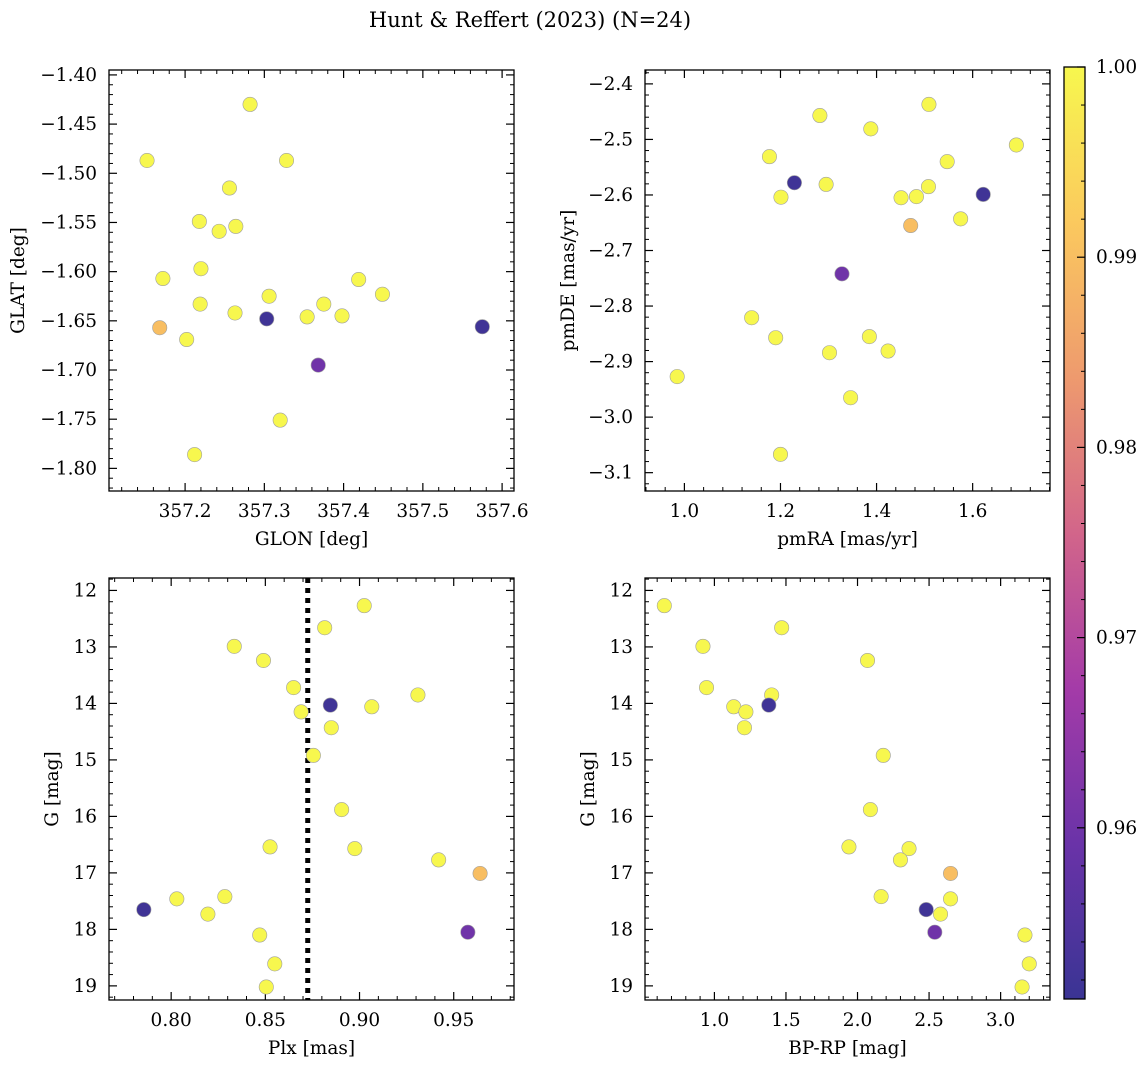 This screenshot has width=1148, height=1067. What do you see at coordinates (264, 511) in the screenshot?
I see `x-tick-label: 357.3` at bounding box center [264, 511].